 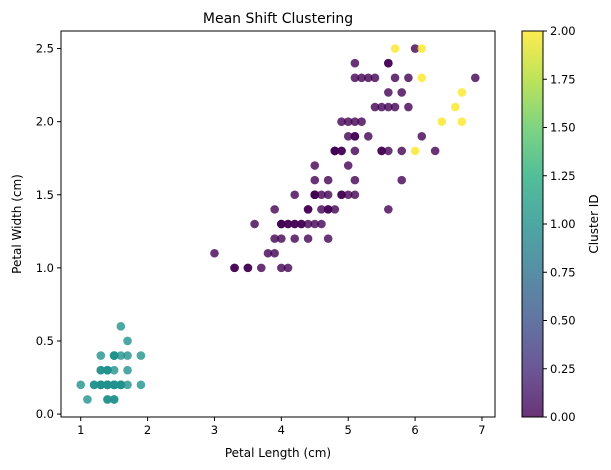 What do you see at coordinates (214, 430) in the screenshot?
I see `x-tick-label: 3` at bounding box center [214, 430].